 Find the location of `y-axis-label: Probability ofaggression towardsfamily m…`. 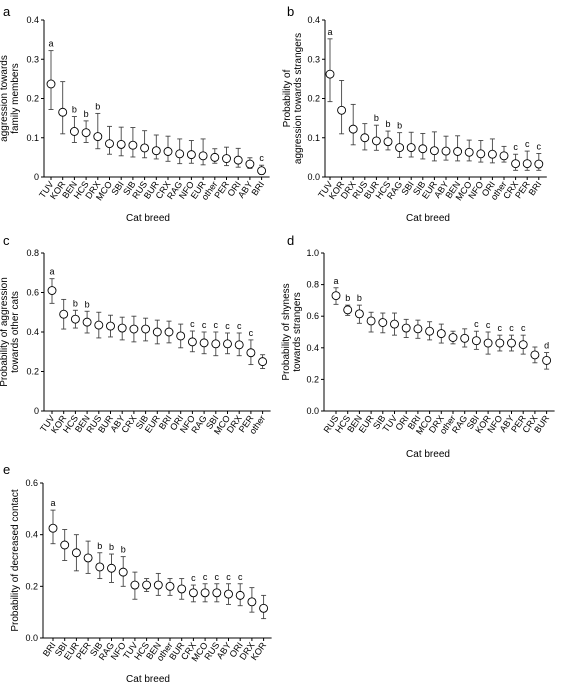

y-axis-label: Probability ofaggression towardsfamily m… is located at coordinates (10, 98).